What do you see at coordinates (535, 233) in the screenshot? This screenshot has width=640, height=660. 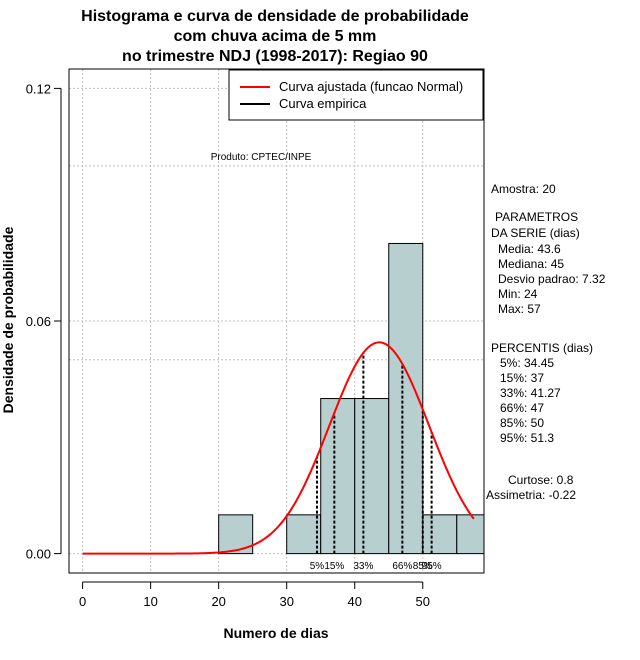 I see `params-title-2: DA SERIE (dias)` at bounding box center [535, 233].